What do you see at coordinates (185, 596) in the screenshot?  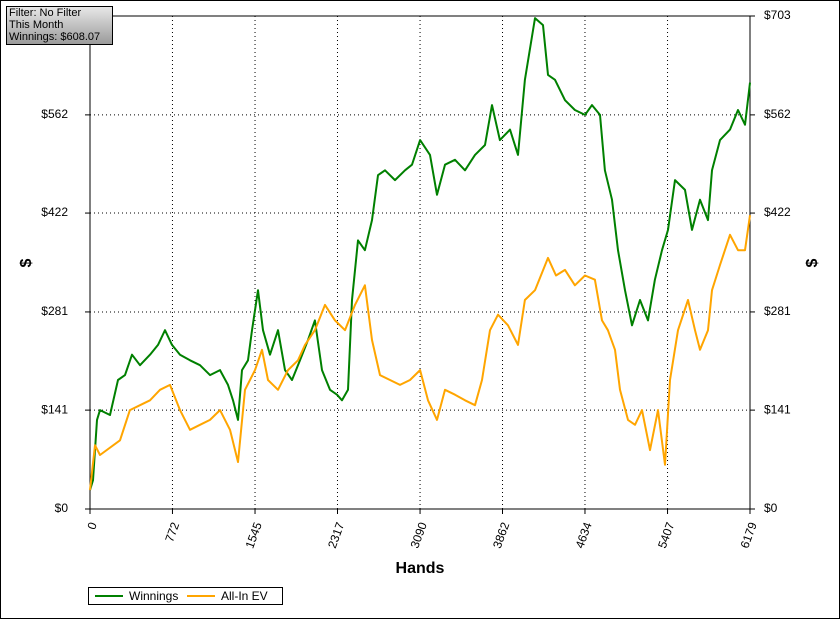 I see `legend-box` at bounding box center [185, 596].